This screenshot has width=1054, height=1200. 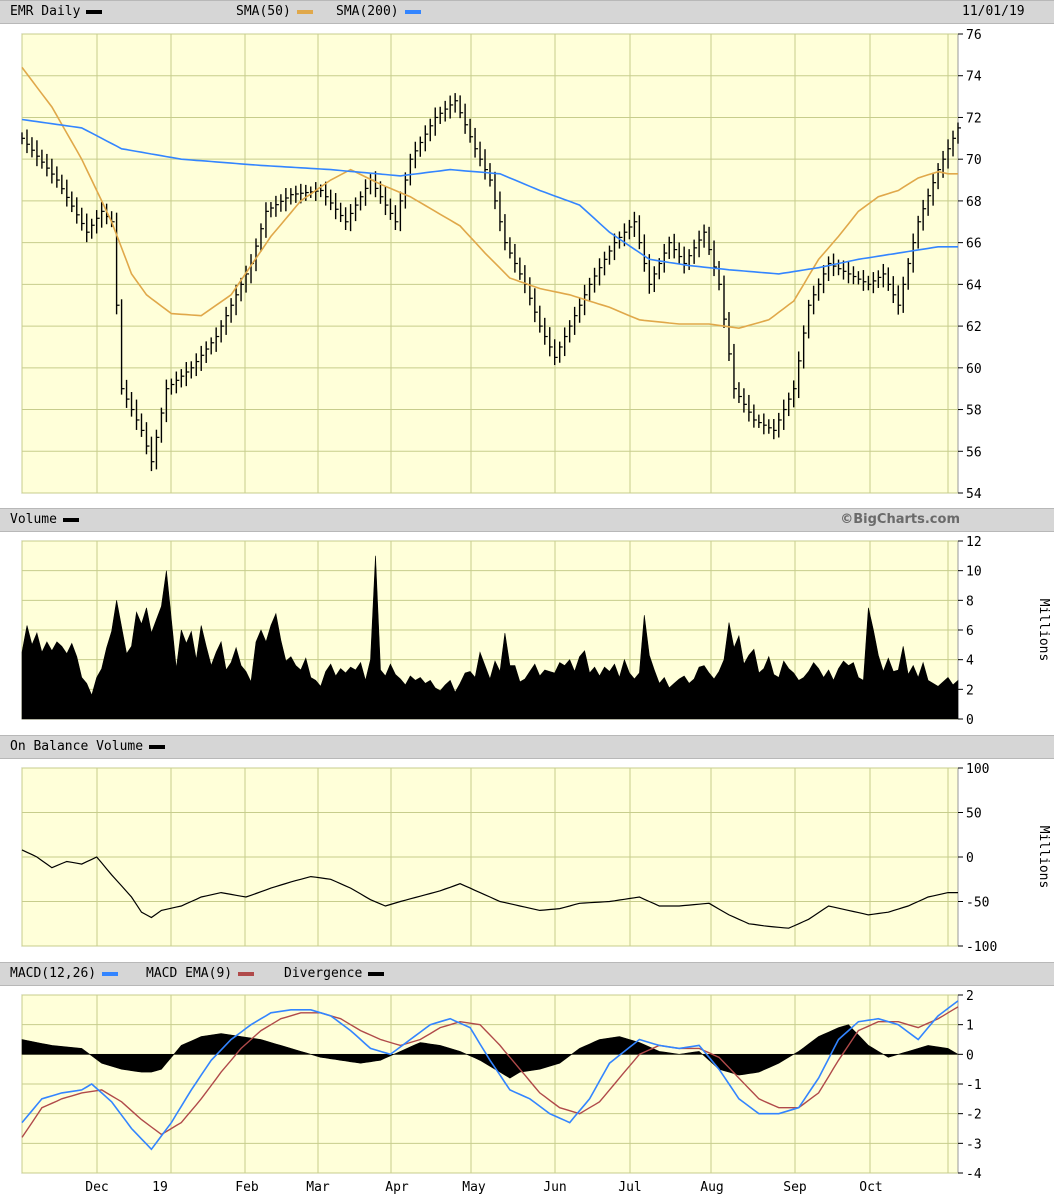 What do you see at coordinates (974, 285) in the screenshot?
I see `price-ytick-label-6: 64` at bounding box center [974, 285].